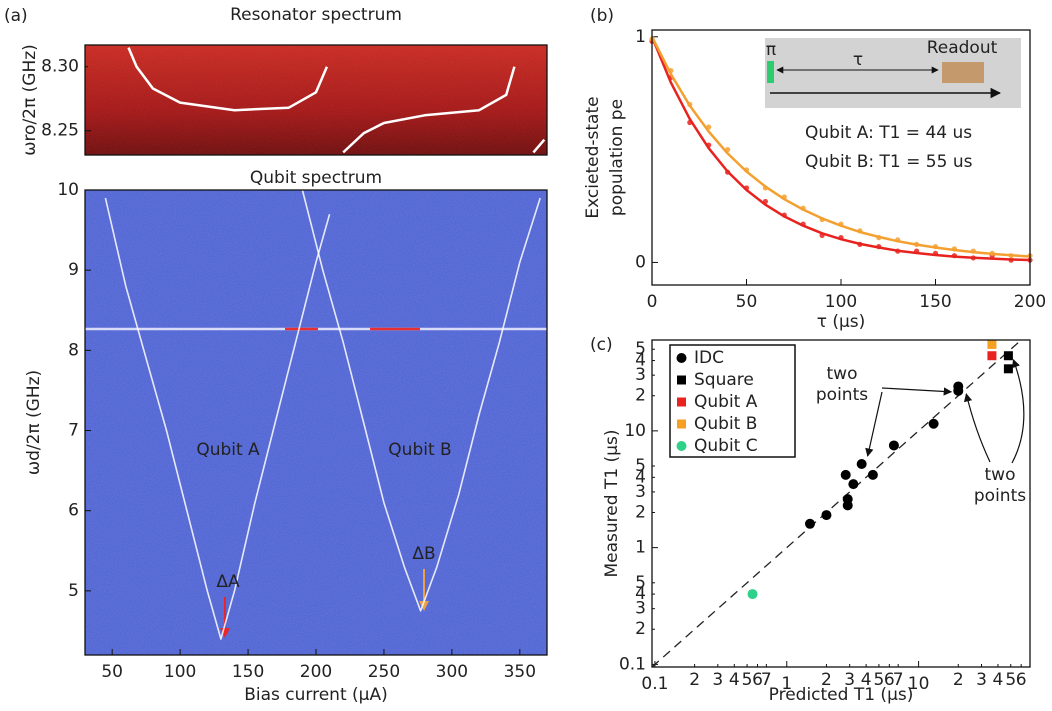 Image resolution: width=1052 pixels, height=711 pixels. I want to click on y-tick-label: 6, so click(73, 511).